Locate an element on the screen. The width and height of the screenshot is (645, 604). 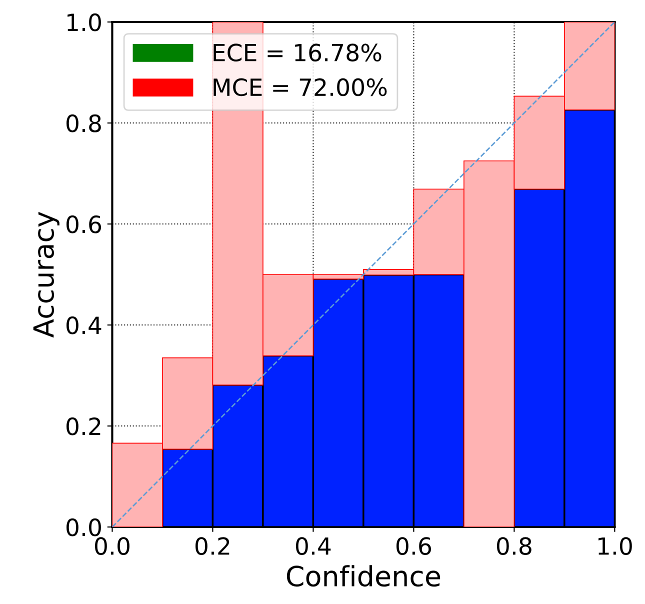
x-tick-label: 1.0 is located at coordinates (615, 546).